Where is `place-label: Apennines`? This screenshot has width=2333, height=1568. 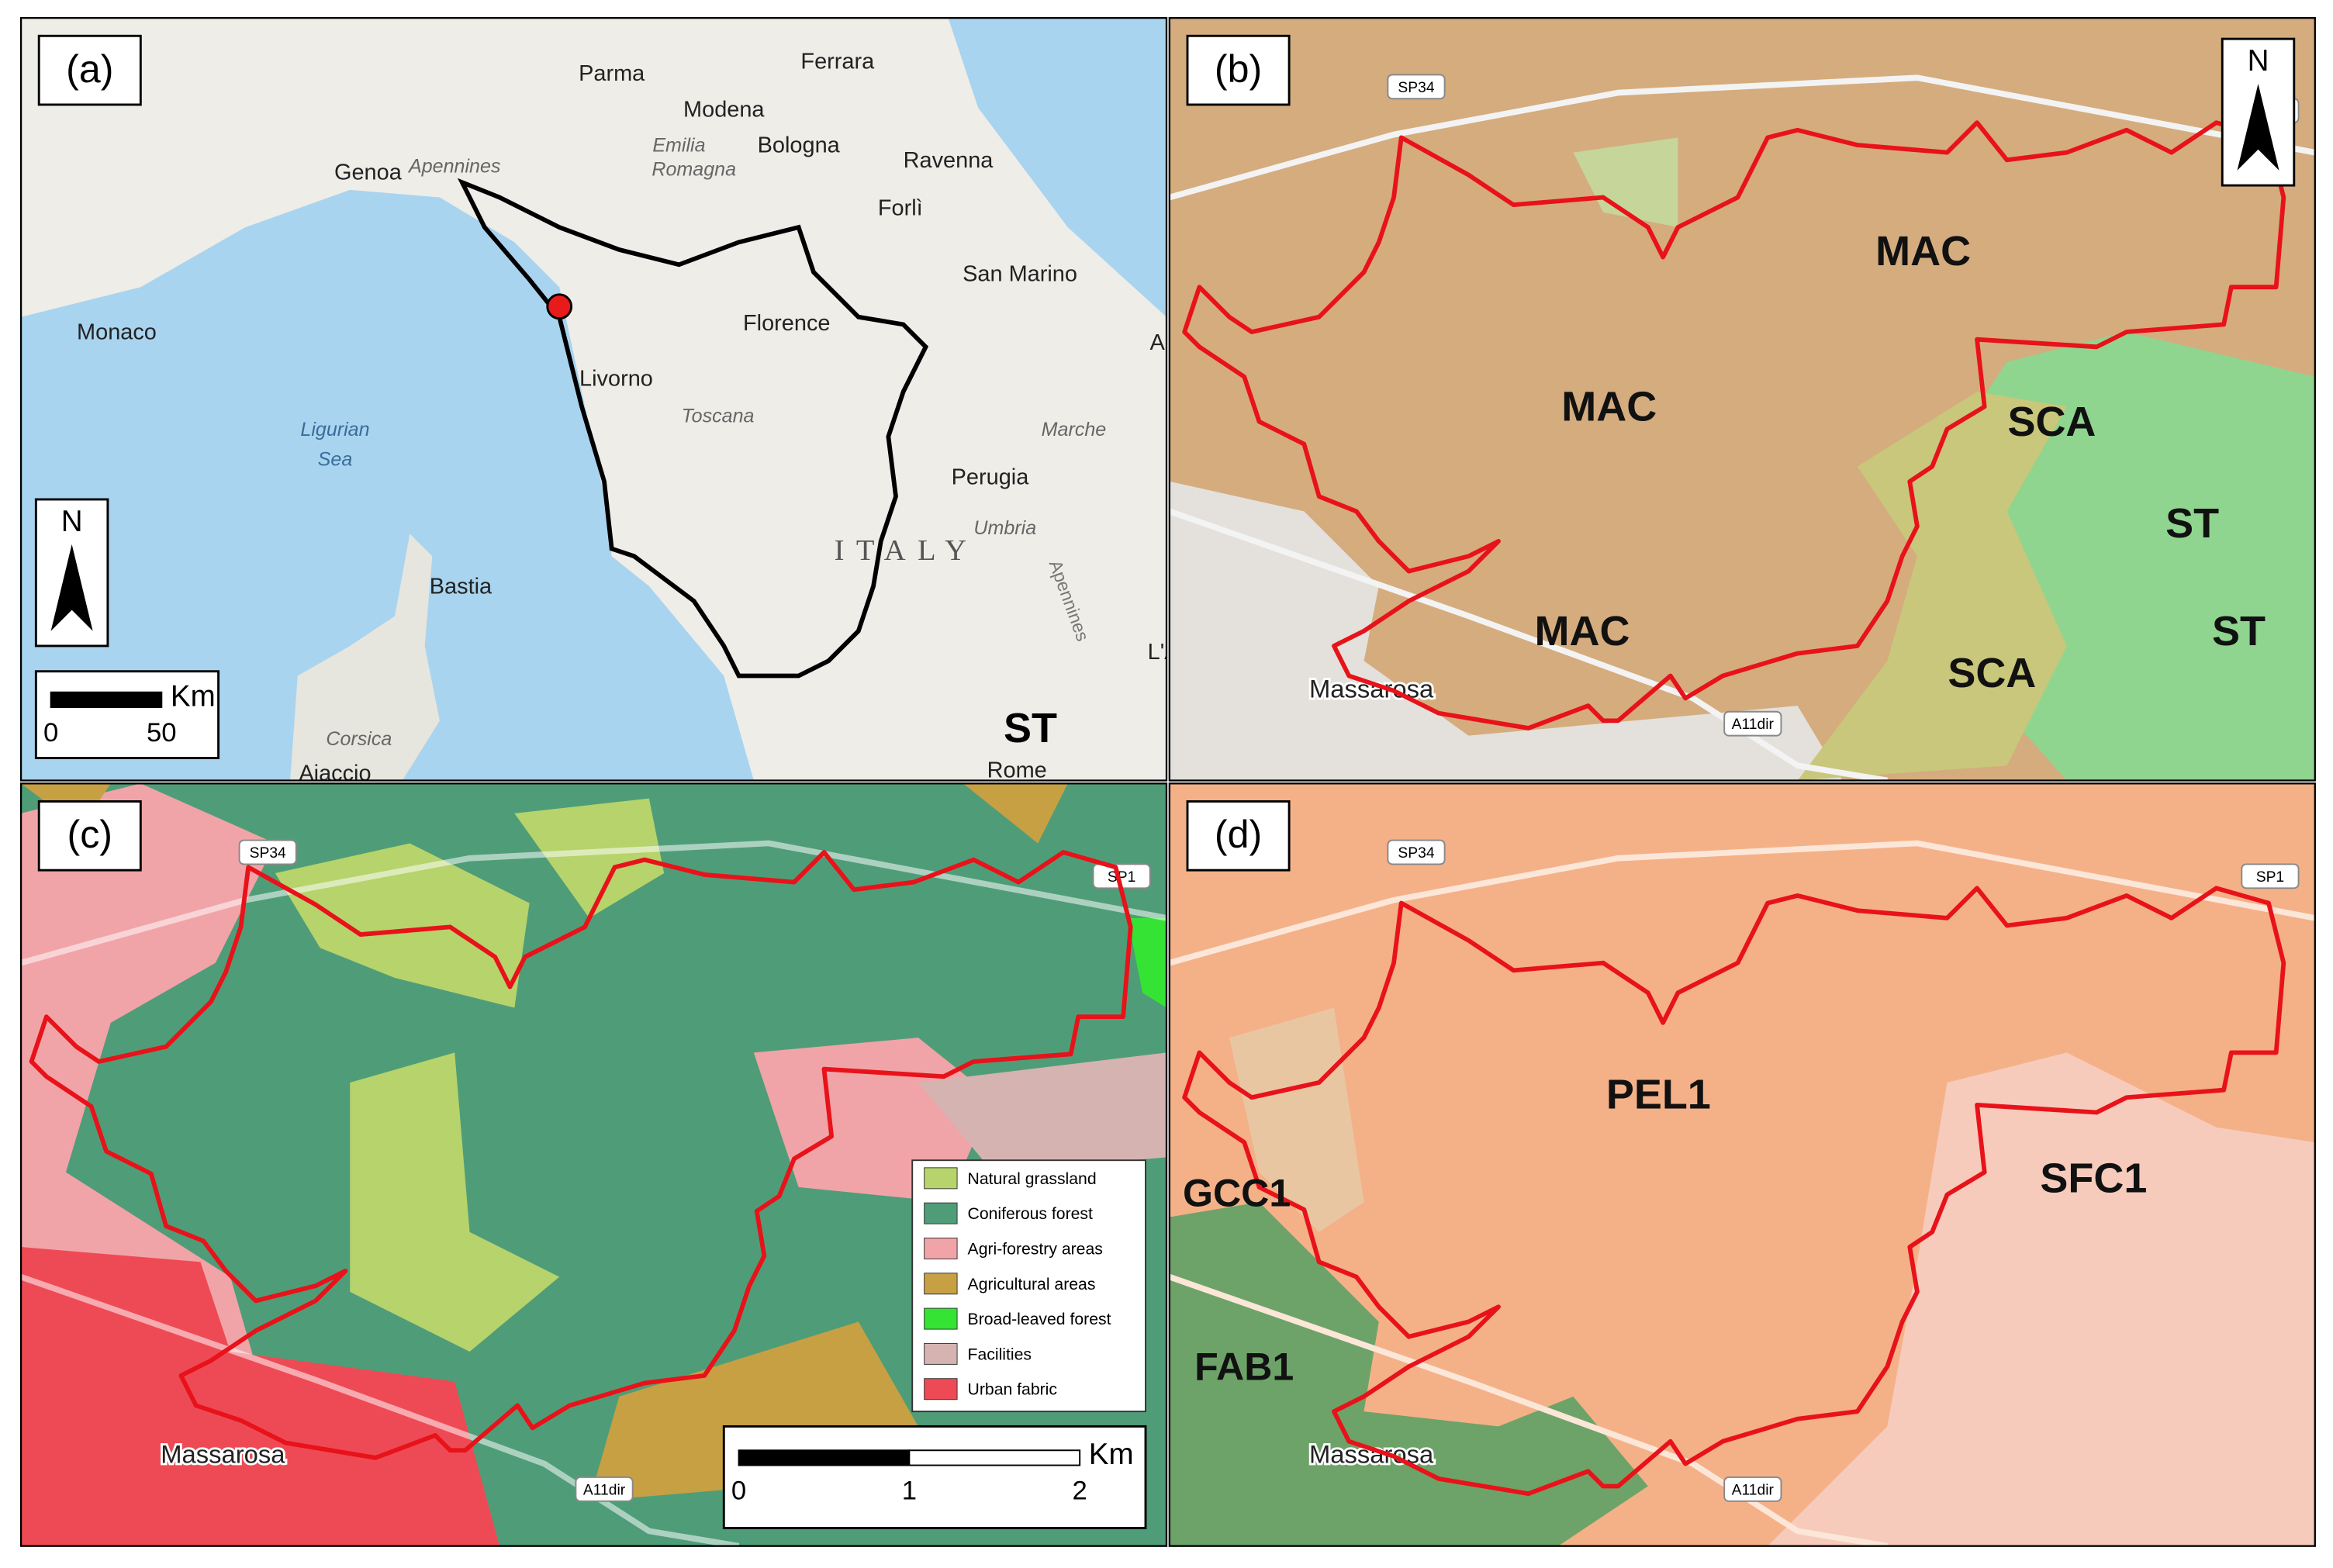 place-label: Apennines is located at coordinates (454, 167).